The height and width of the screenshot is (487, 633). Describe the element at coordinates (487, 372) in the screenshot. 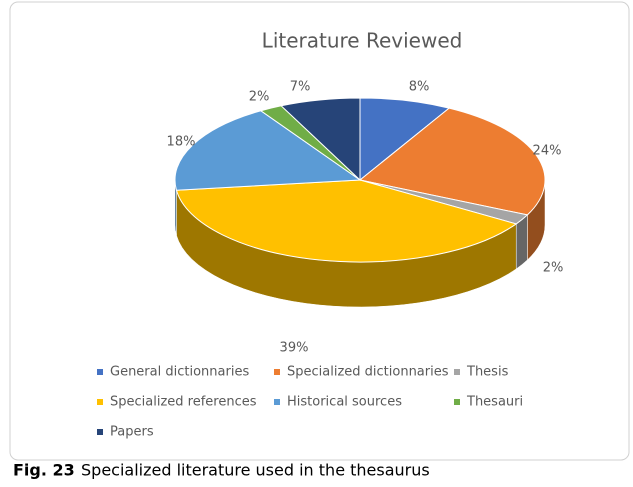

I see `legend-label: Thesis` at that location.